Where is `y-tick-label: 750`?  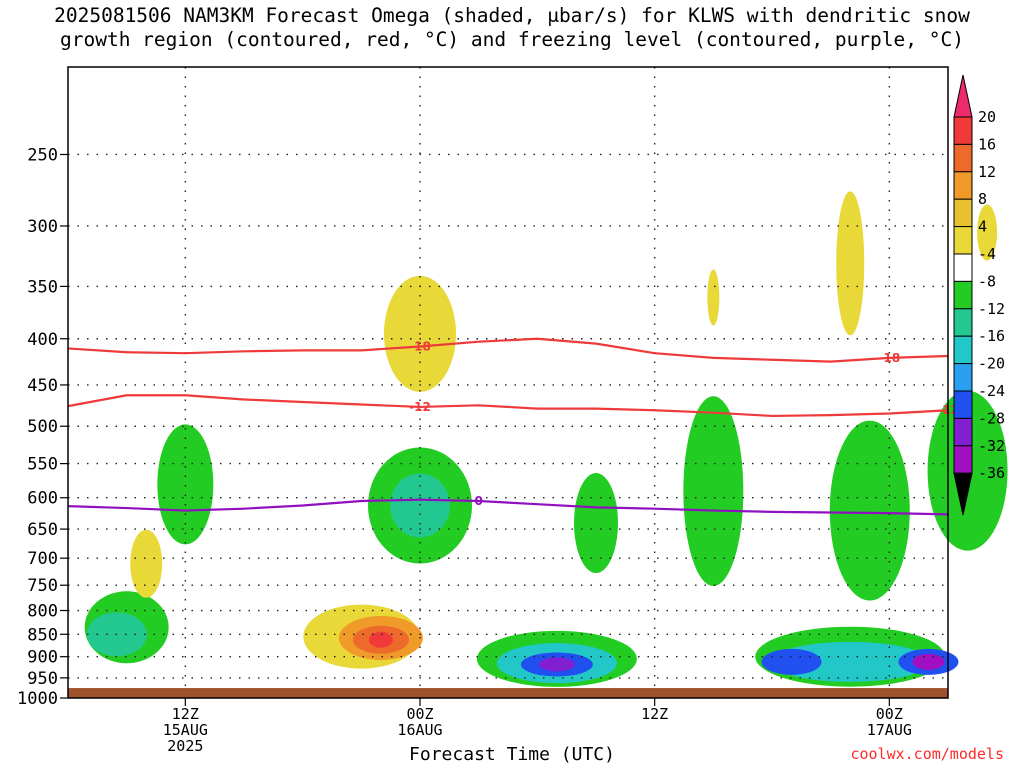 y-tick-label: 750 is located at coordinates (42, 586).